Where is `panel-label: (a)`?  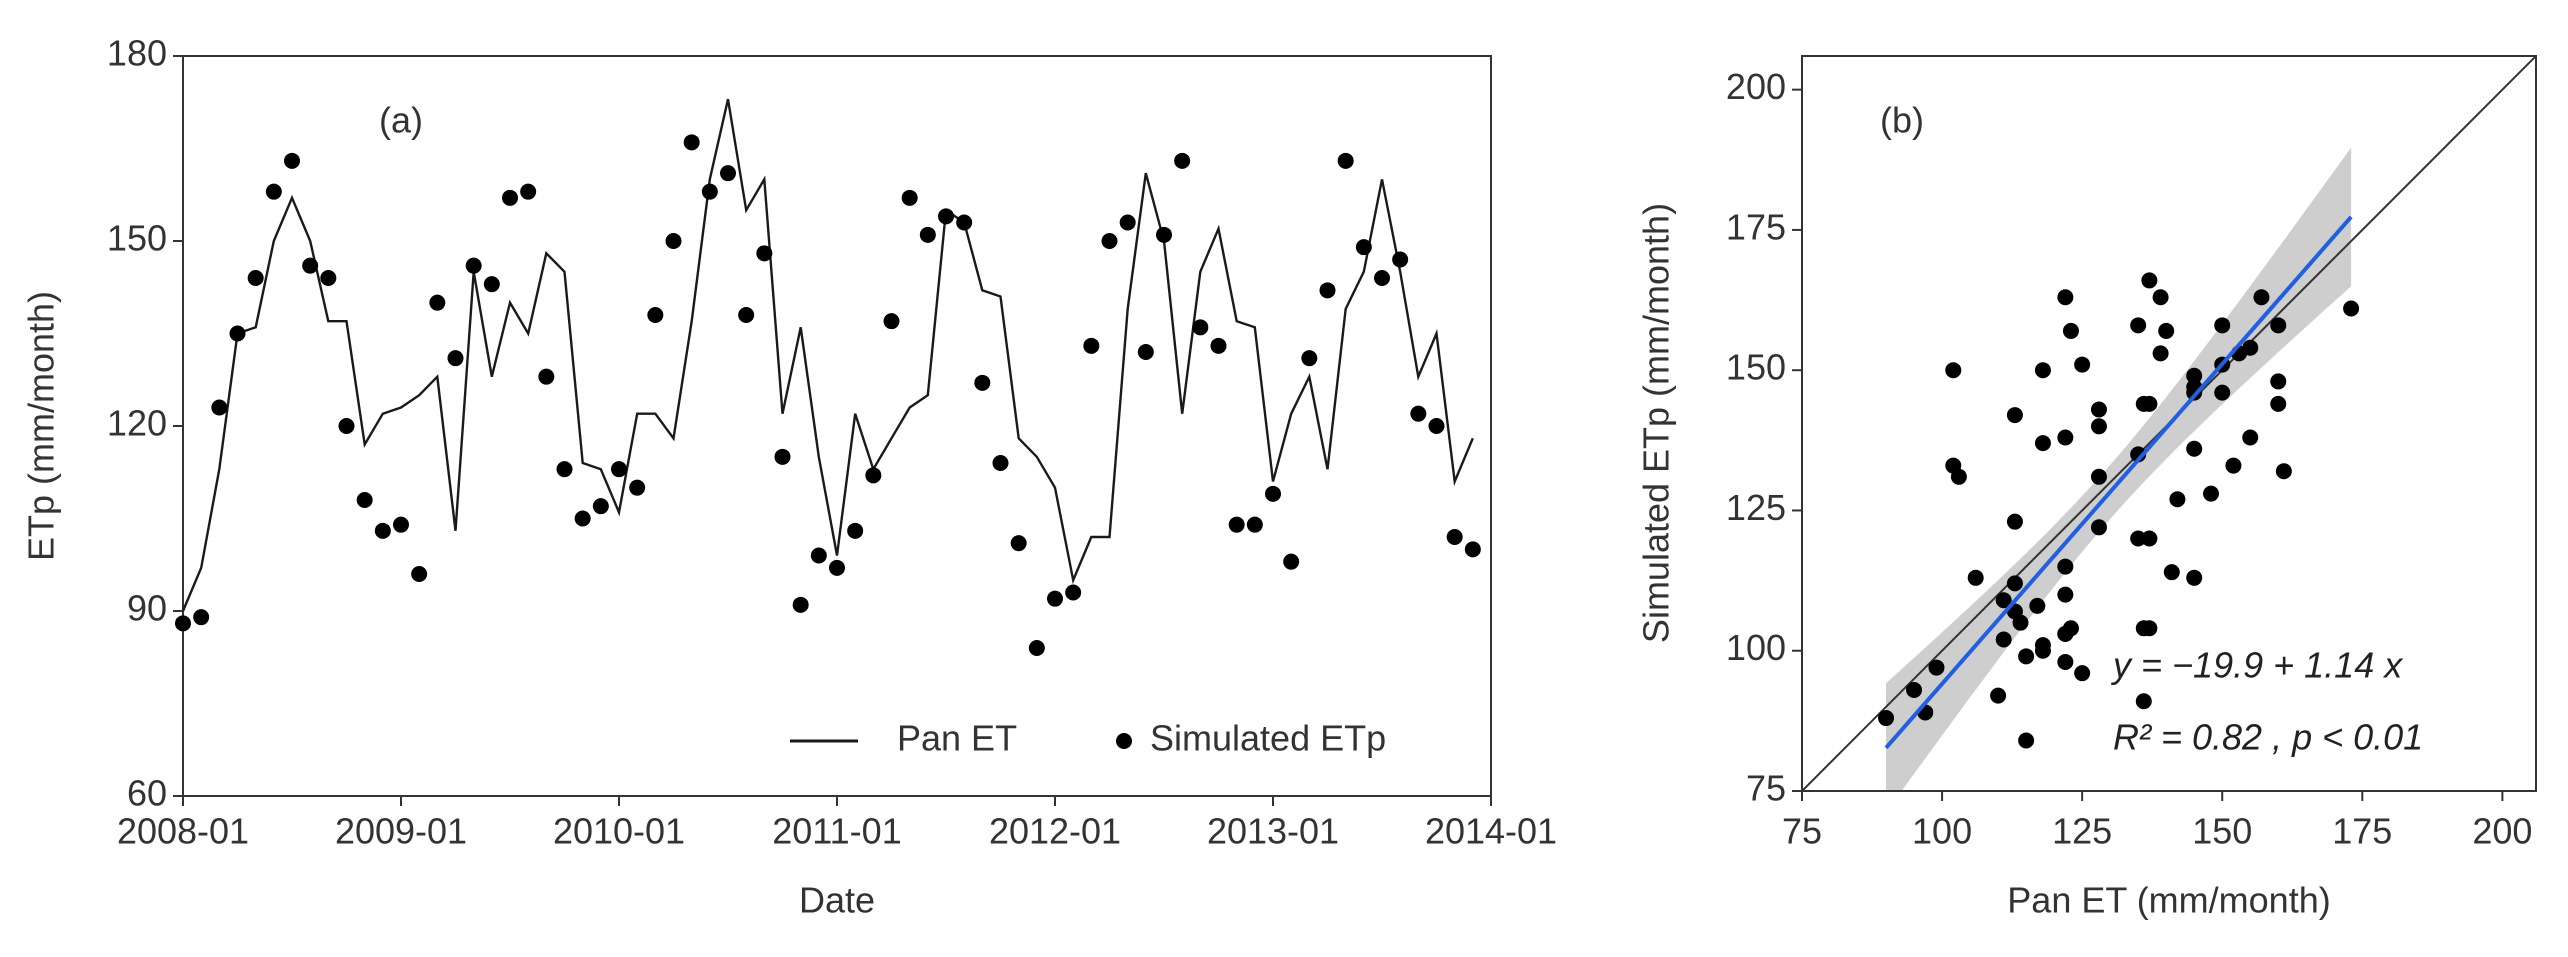
panel-label: (a) is located at coordinates (401, 120).